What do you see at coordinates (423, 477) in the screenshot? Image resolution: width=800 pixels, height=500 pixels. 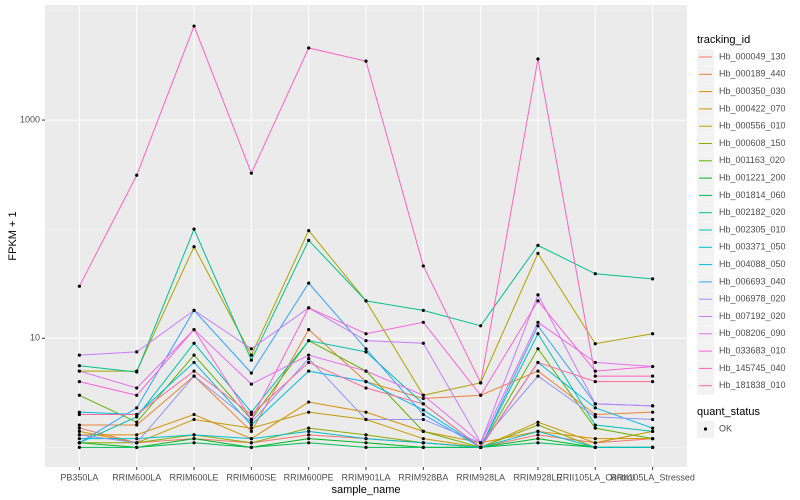 I see `x-tick-label: RRIM928BA` at bounding box center [423, 477].